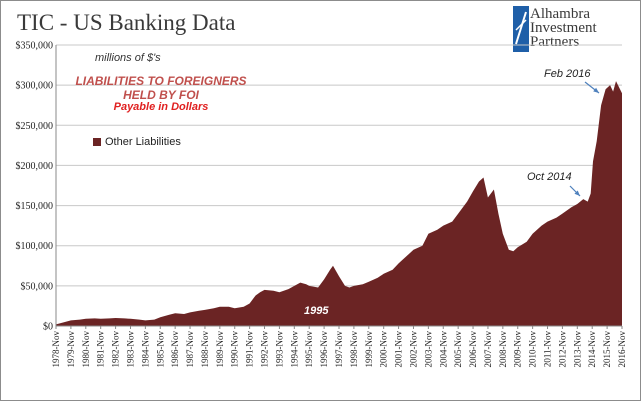 This screenshot has width=641, height=401. What do you see at coordinates (309, 349) in the screenshot?
I see `x-tick-label: 1995-Nov` at bounding box center [309, 349].